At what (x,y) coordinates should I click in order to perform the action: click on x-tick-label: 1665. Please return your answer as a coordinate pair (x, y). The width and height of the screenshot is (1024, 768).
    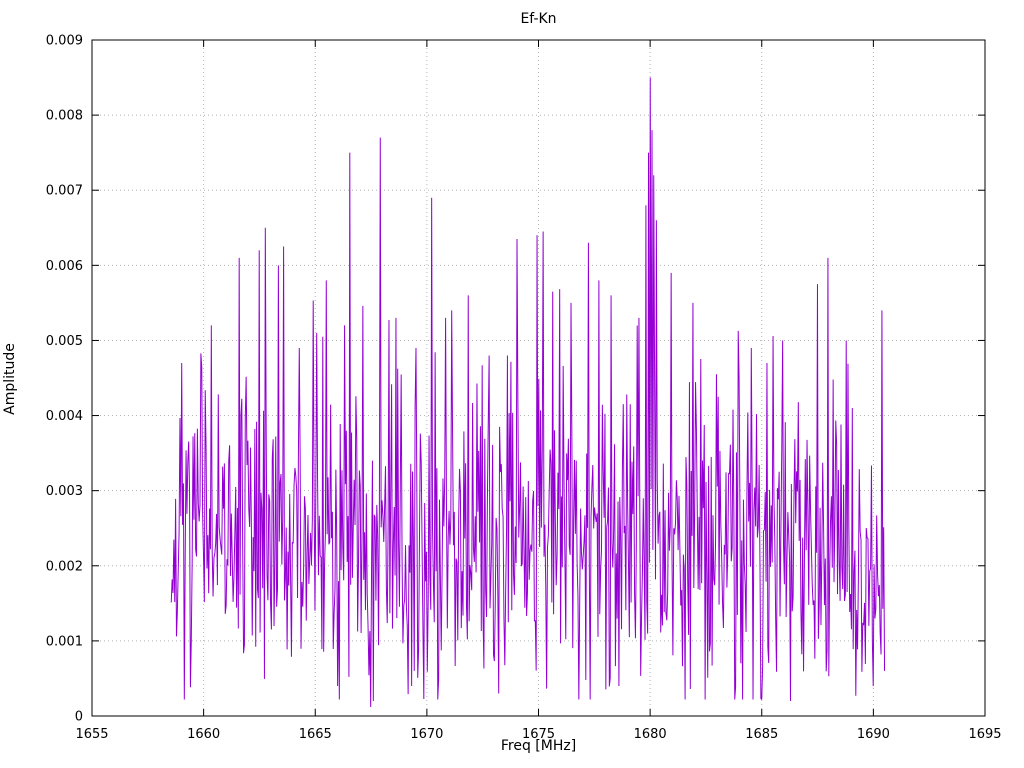
    Looking at the image, I should click on (315, 734).